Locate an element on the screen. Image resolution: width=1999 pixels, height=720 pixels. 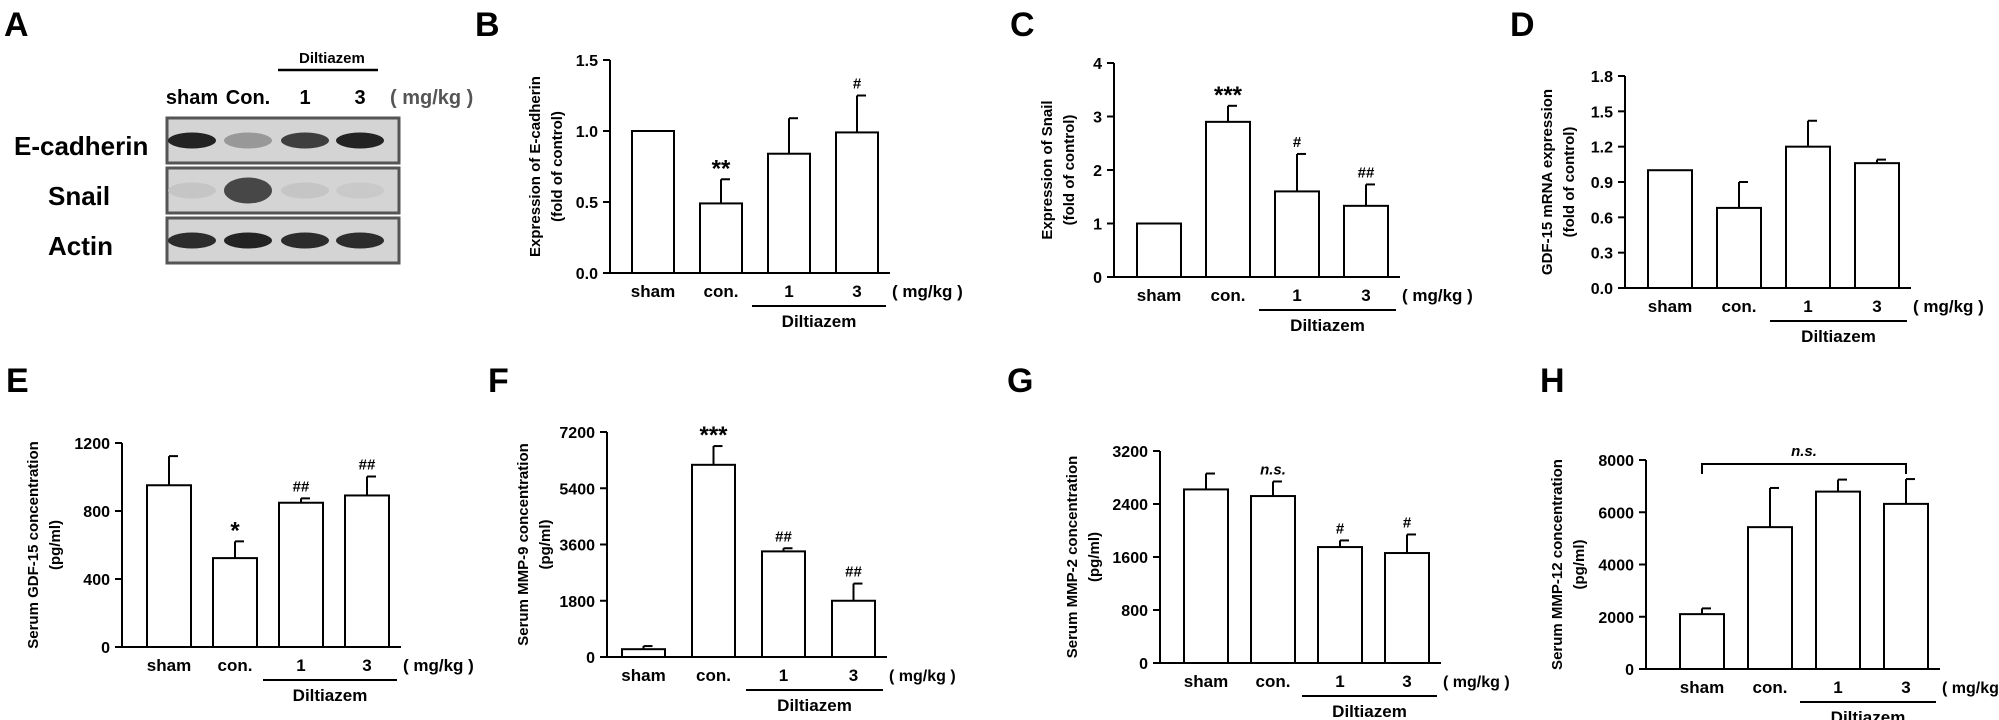
y-axis-label: GDF-15 mRNA expression is located at coordinates (1547, 182).